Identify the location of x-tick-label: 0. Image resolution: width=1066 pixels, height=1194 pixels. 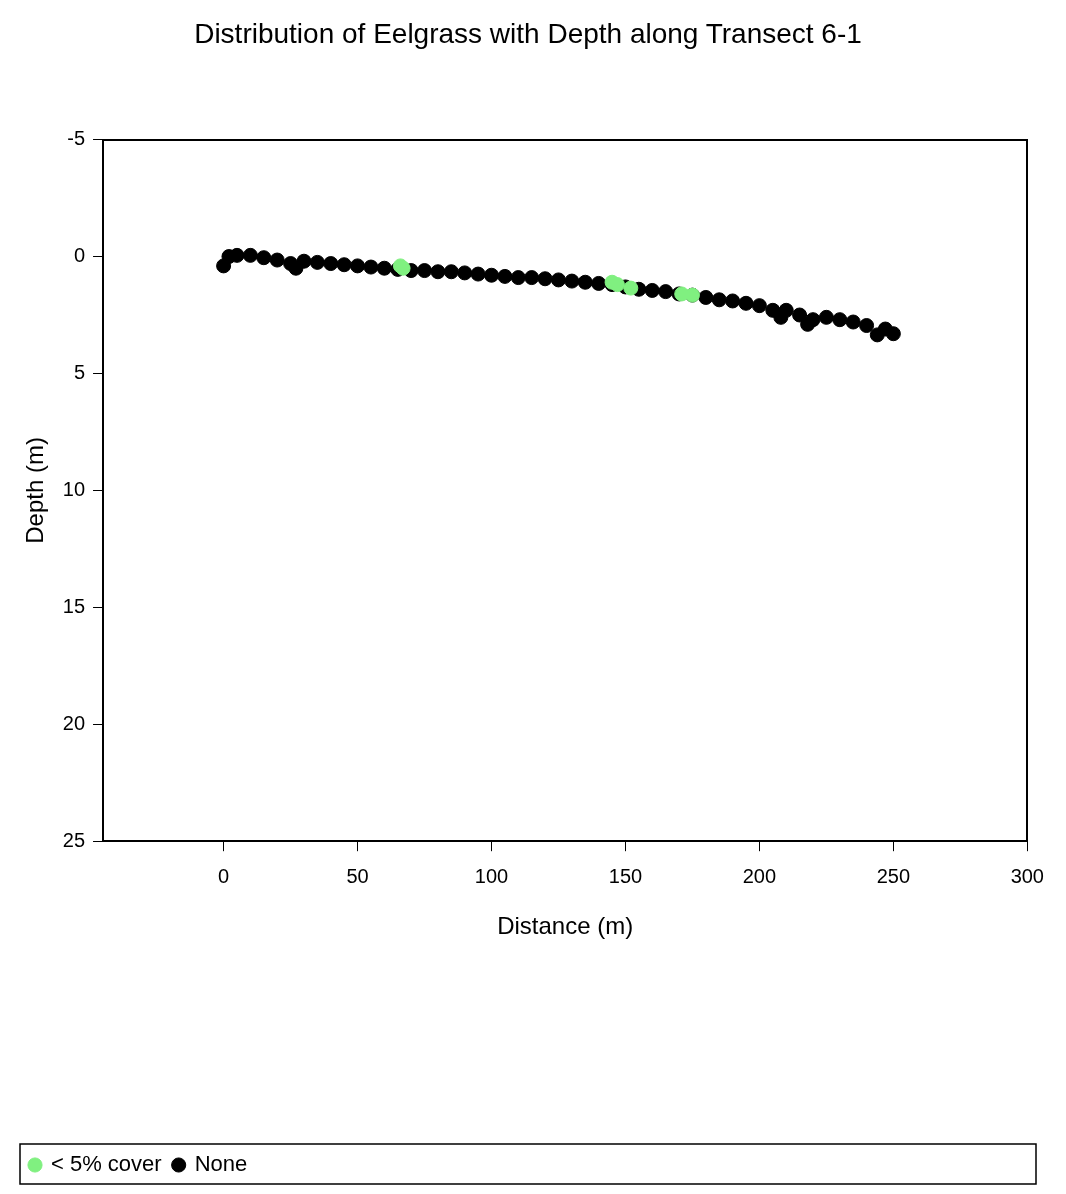
(224, 875).